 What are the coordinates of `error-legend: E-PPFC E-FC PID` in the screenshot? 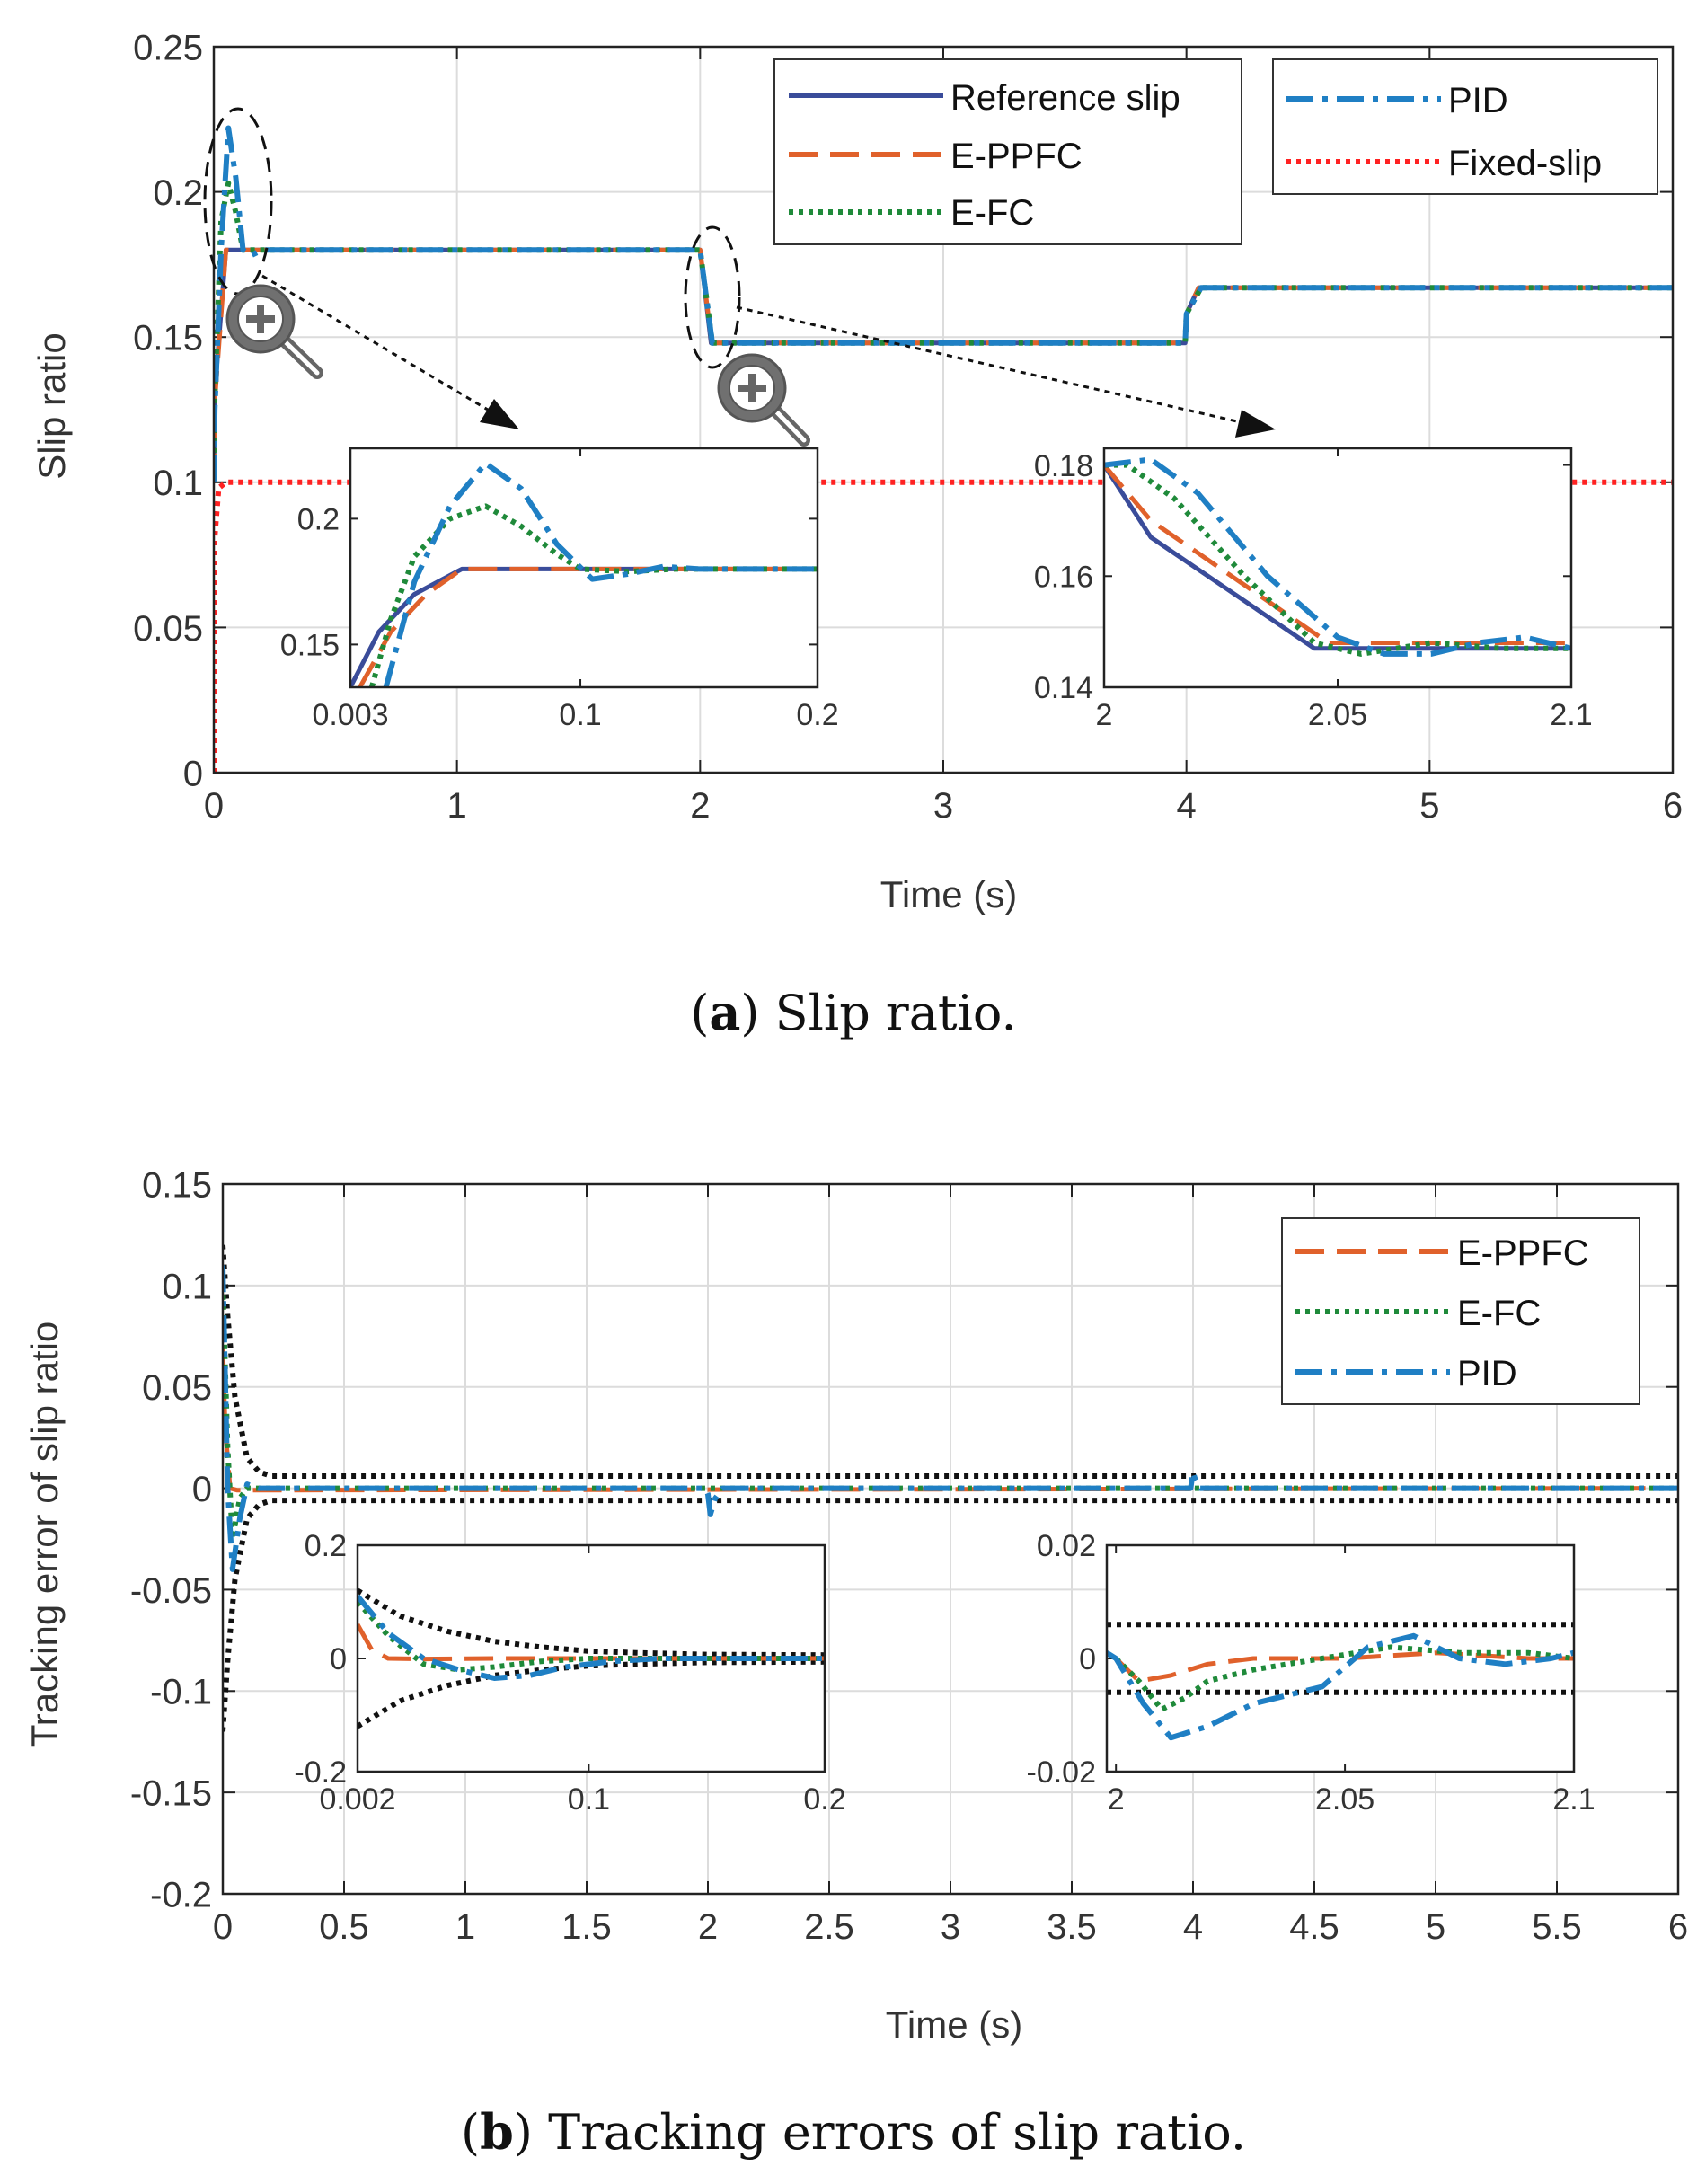 It's located at (1461, 1311).